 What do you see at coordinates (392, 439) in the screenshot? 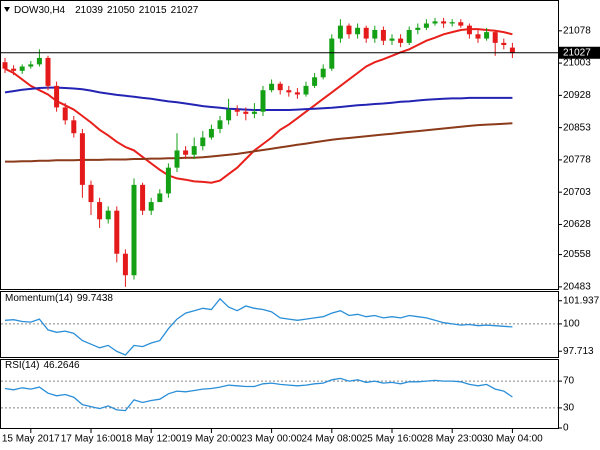
I see `x-tick-label: 25 May 16:00` at bounding box center [392, 439].